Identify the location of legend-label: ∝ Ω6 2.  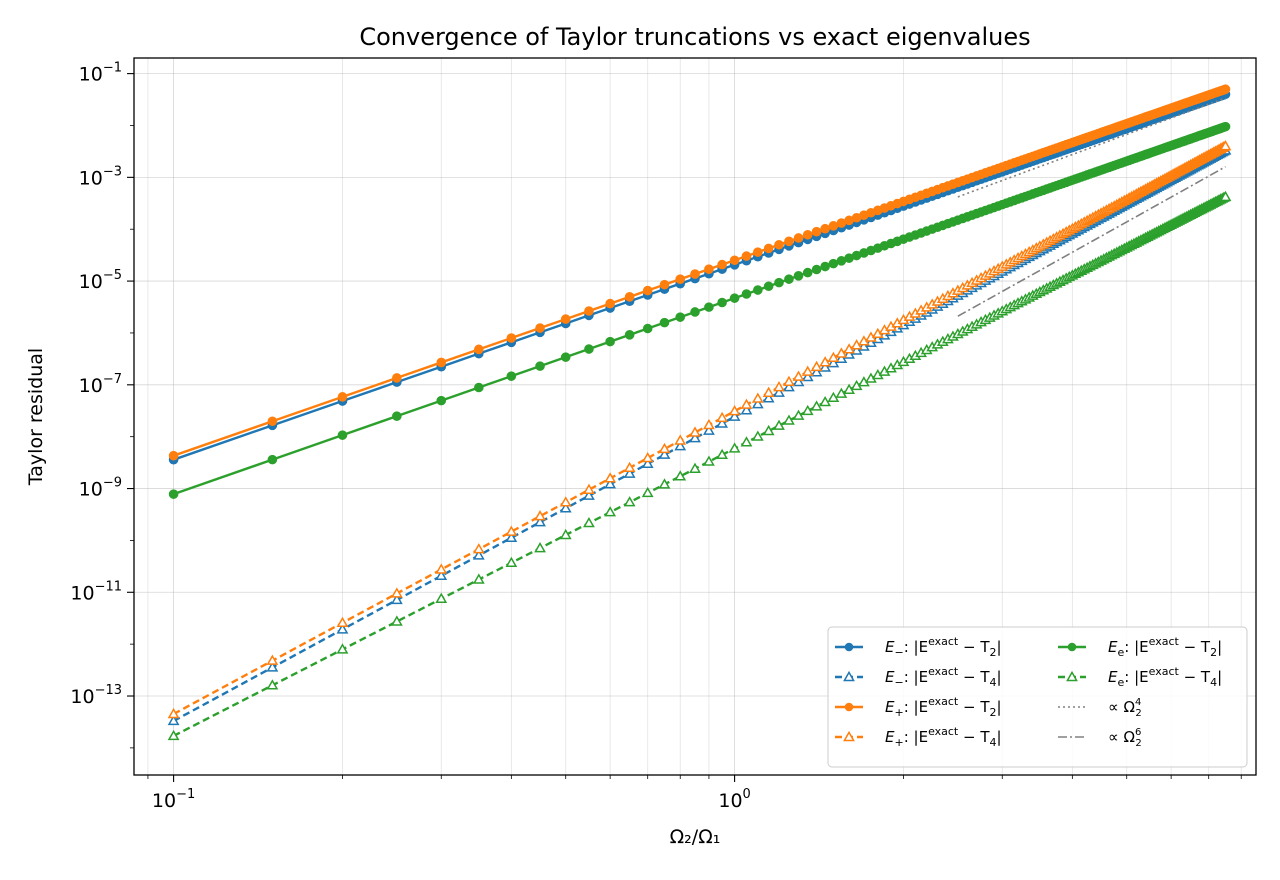
(1125, 738).